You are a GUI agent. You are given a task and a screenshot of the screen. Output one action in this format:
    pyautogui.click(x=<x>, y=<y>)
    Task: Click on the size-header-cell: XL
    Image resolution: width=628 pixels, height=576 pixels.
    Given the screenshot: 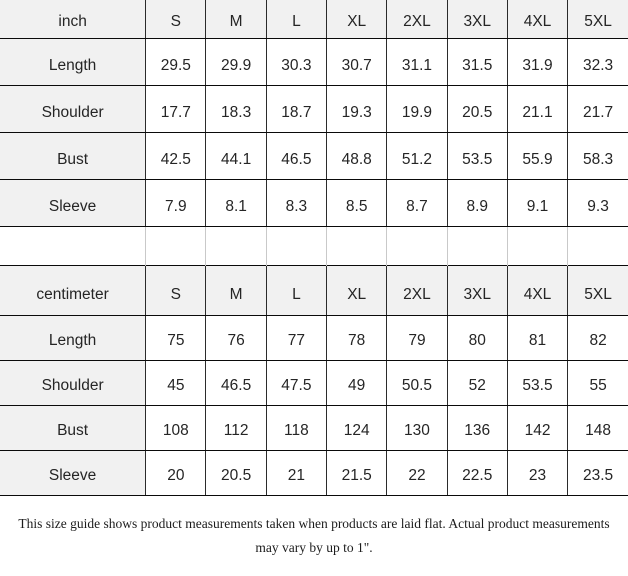 What is the action you would take?
    pyautogui.click(x=357, y=290)
    